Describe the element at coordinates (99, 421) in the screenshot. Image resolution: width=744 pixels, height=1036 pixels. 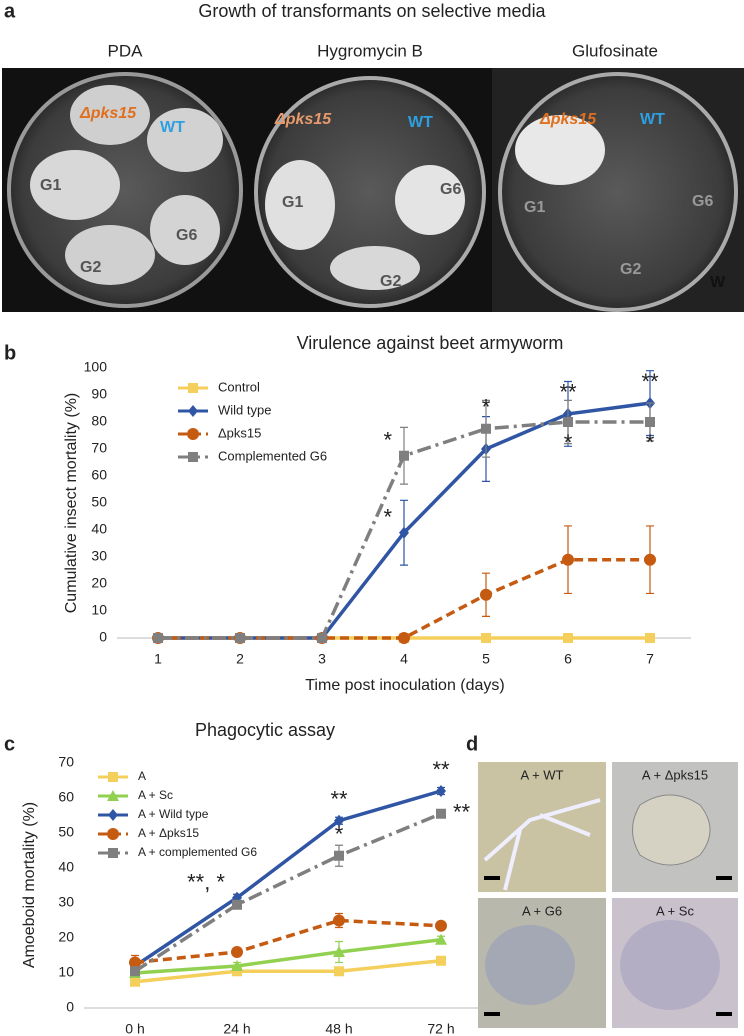
I see `y-tick-label: 80` at that location.